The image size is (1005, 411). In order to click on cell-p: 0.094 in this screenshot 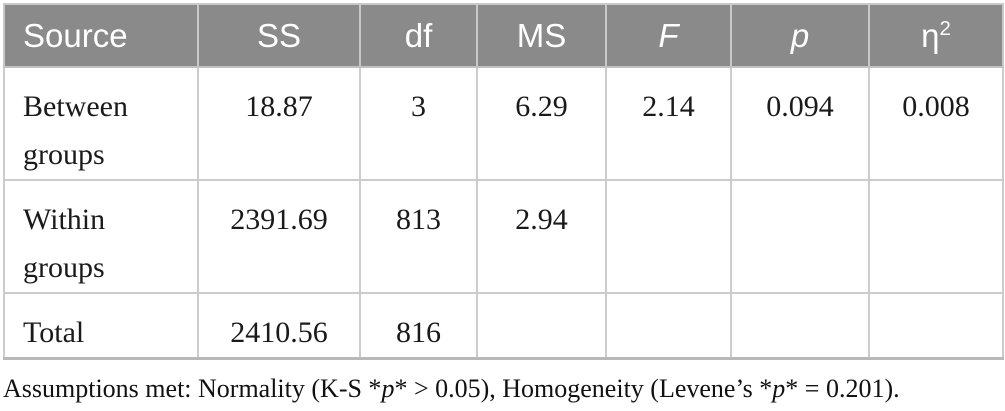, I will do `click(800, 123)`.